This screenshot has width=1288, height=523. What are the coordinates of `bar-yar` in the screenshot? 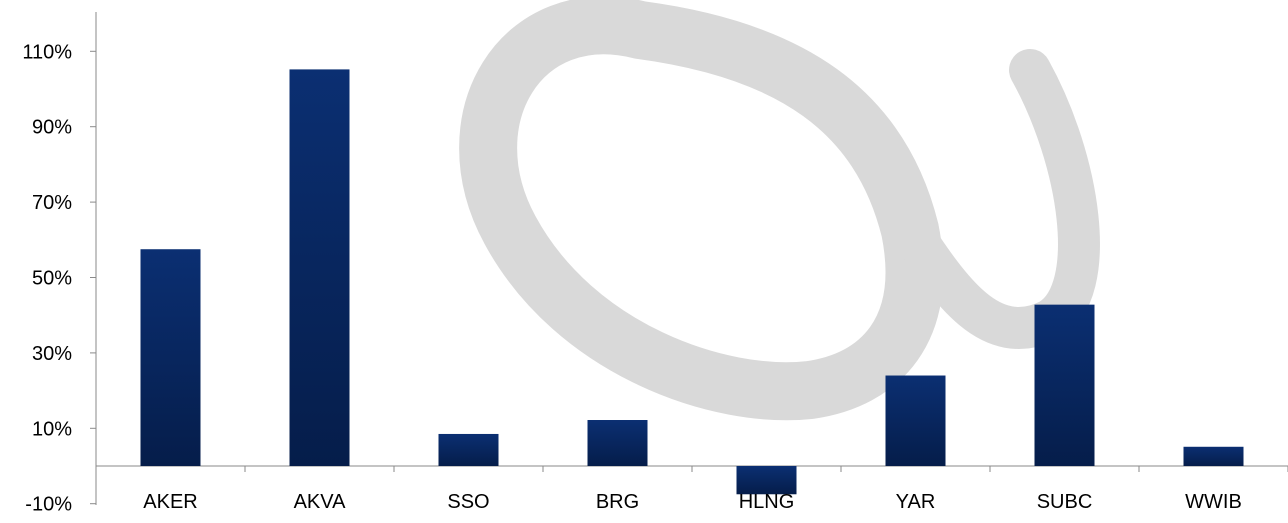 It's located at (915, 420).